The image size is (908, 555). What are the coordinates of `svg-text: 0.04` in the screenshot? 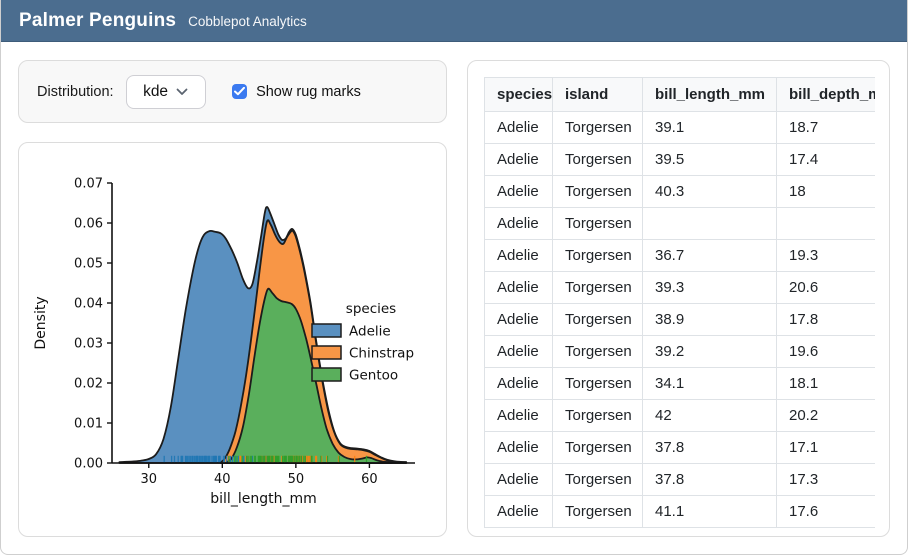 It's located at (88, 304).